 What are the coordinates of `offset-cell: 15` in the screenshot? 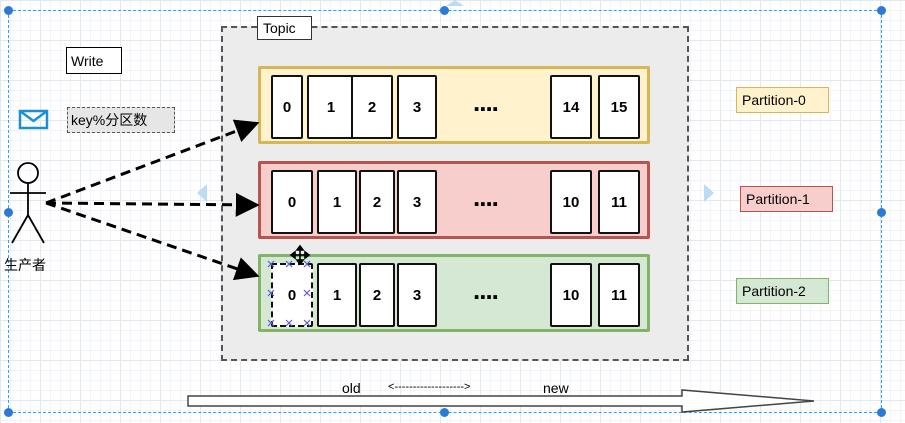 It's located at (619, 107).